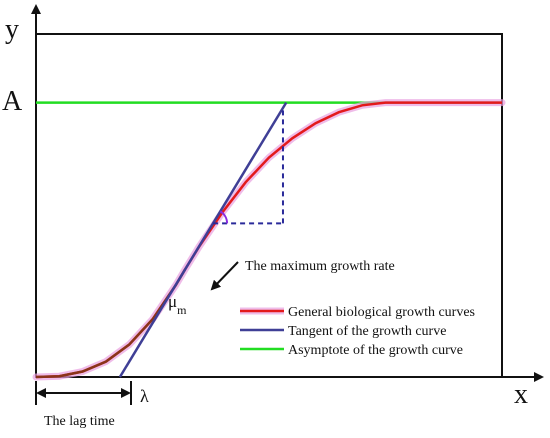  I want to click on legend-label: General biological growth curves, so click(381, 312).